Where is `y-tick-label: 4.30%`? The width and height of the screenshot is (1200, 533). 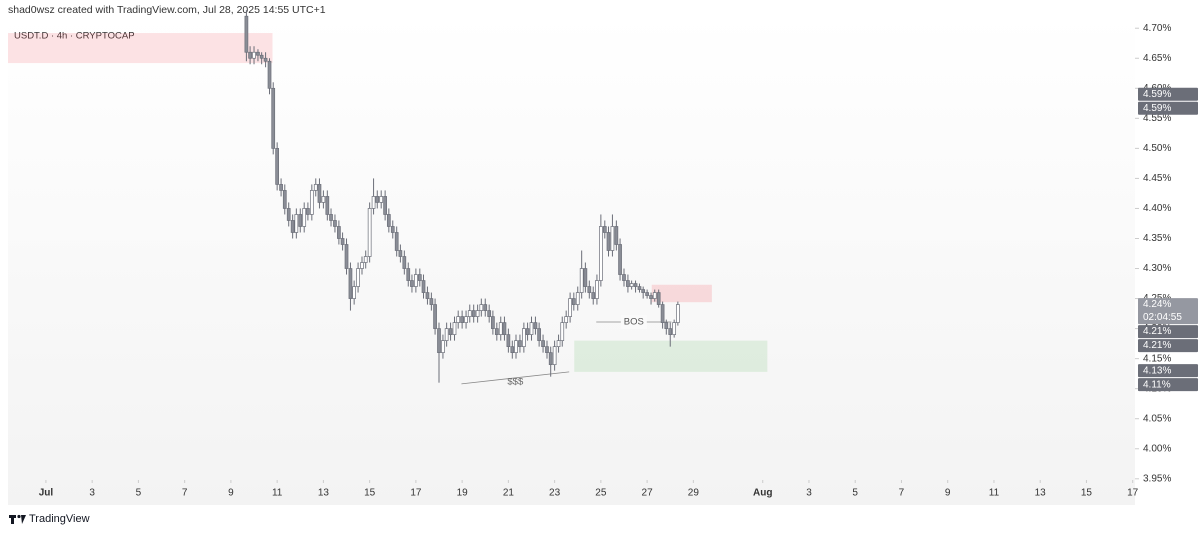 y-tick-label: 4.30% is located at coordinates (1157, 268).